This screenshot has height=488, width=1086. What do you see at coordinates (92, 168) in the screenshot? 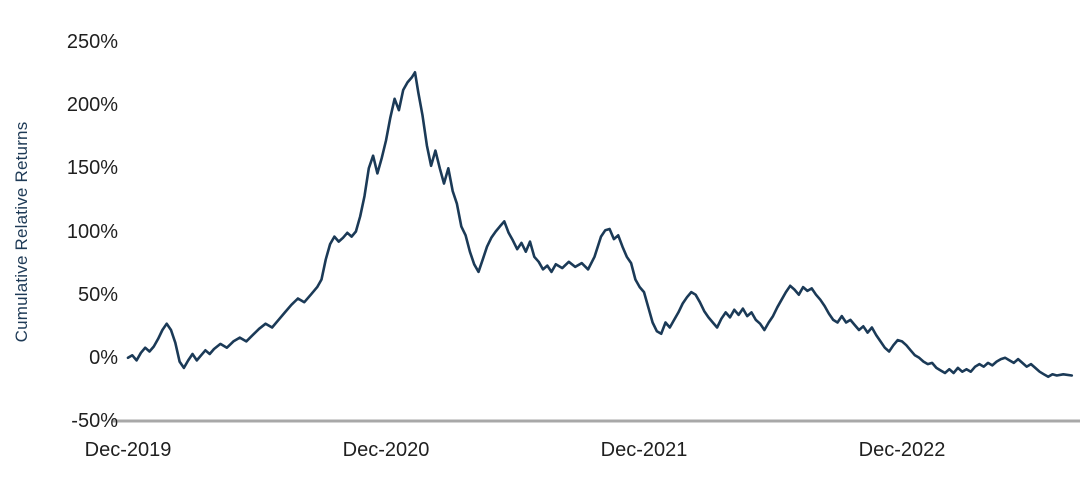
I see `y-tick-label: 150%` at bounding box center [92, 168].